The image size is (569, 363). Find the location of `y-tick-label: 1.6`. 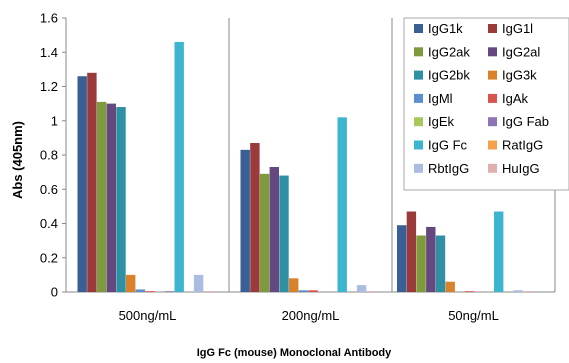

y-tick-label: 1.6 is located at coordinates (49, 18).